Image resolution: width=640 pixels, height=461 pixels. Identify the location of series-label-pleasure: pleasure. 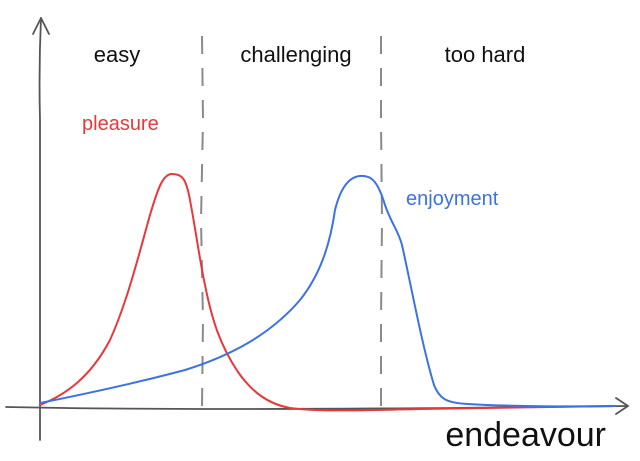
(120, 124).